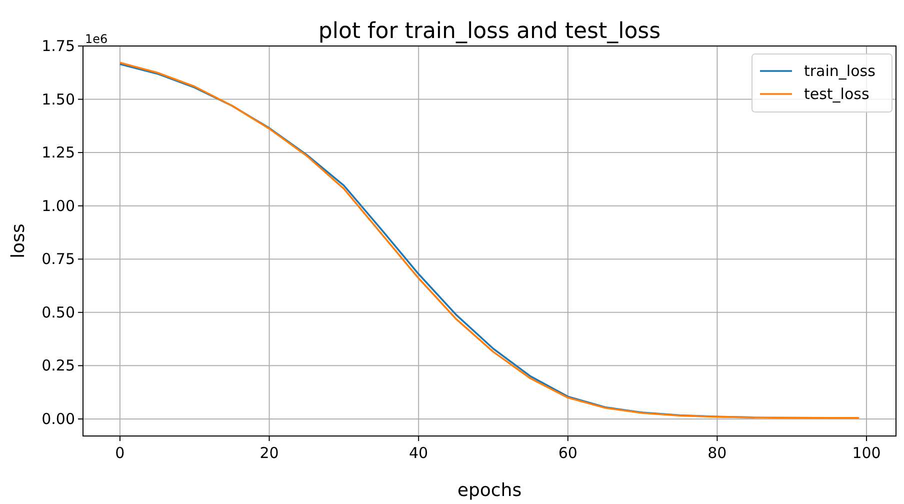  Describe the element at coordinates (120, 453) in the screenshot. I see `x-tick-label: 0` at that location.